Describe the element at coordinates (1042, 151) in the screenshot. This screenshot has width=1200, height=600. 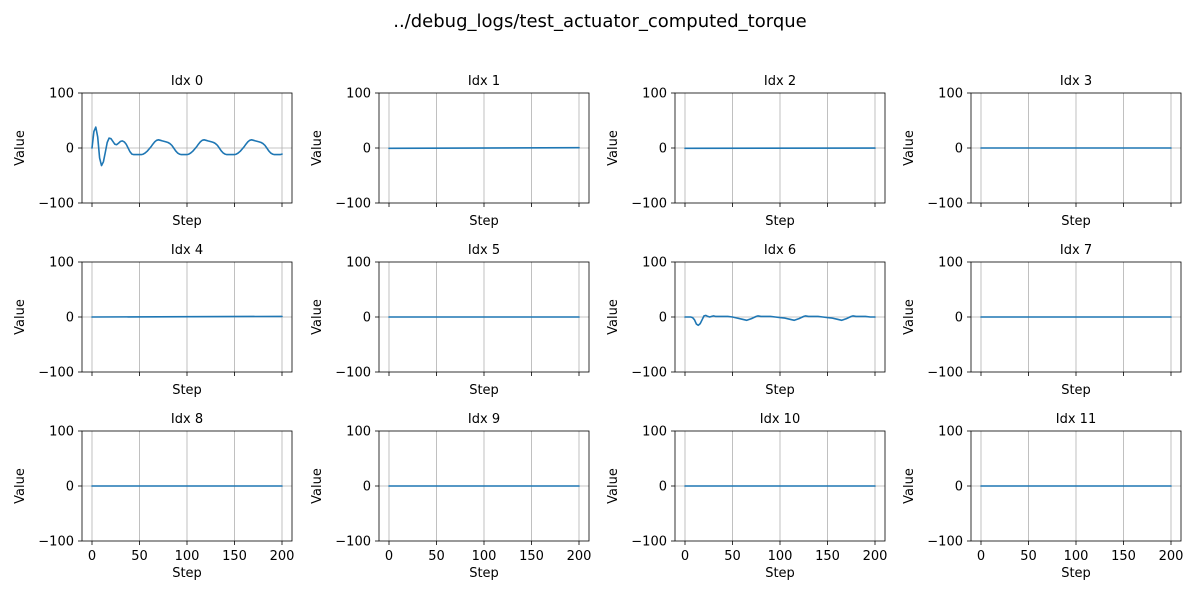
I see `subplot-3: Idx 3 −100 0 100 Step Value` at that location.